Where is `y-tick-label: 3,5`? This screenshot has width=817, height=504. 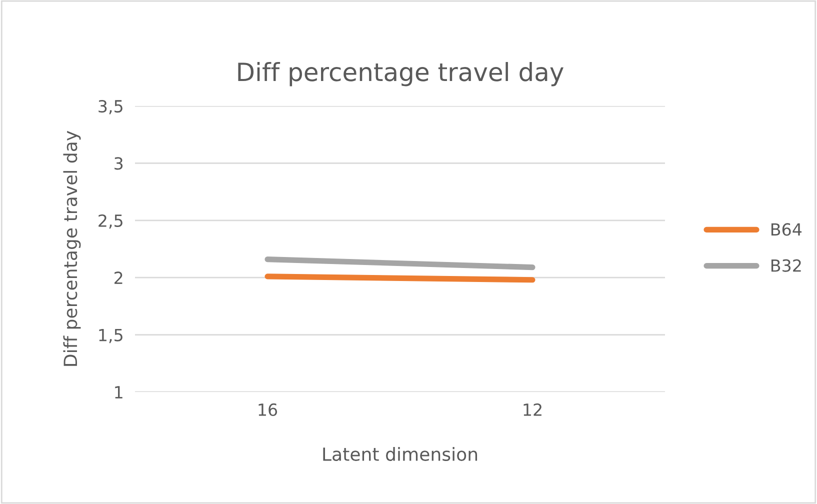
y-tick-label: 3,5 is located at coordinates (110, 107).